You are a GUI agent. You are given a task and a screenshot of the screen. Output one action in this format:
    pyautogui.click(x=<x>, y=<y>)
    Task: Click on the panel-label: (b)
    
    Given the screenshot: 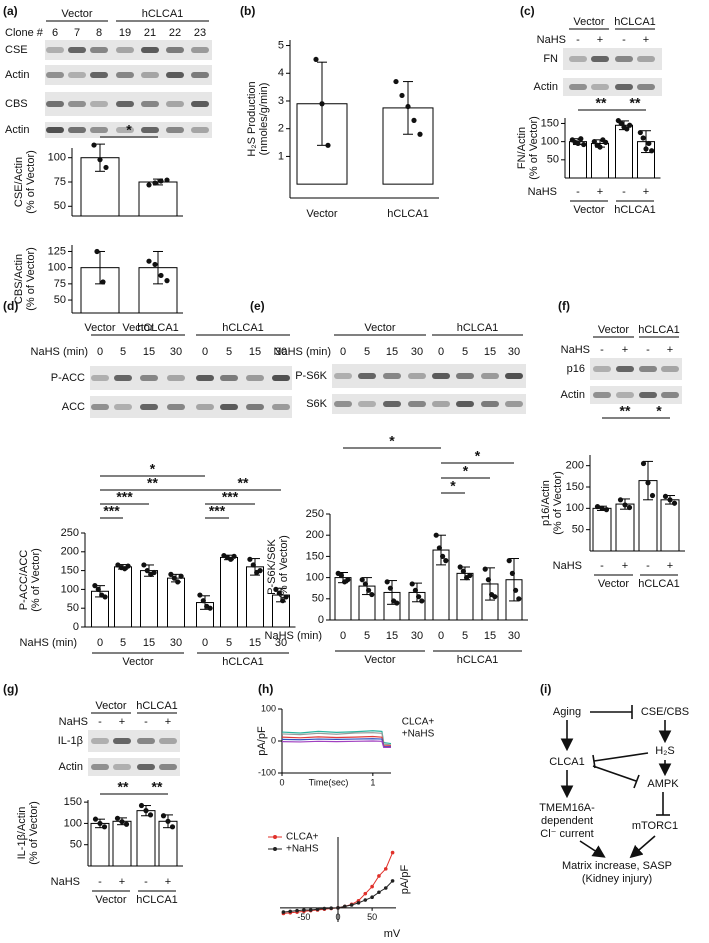 What is the action you would take?
    pyautogui.click(x=247, y=11)
    